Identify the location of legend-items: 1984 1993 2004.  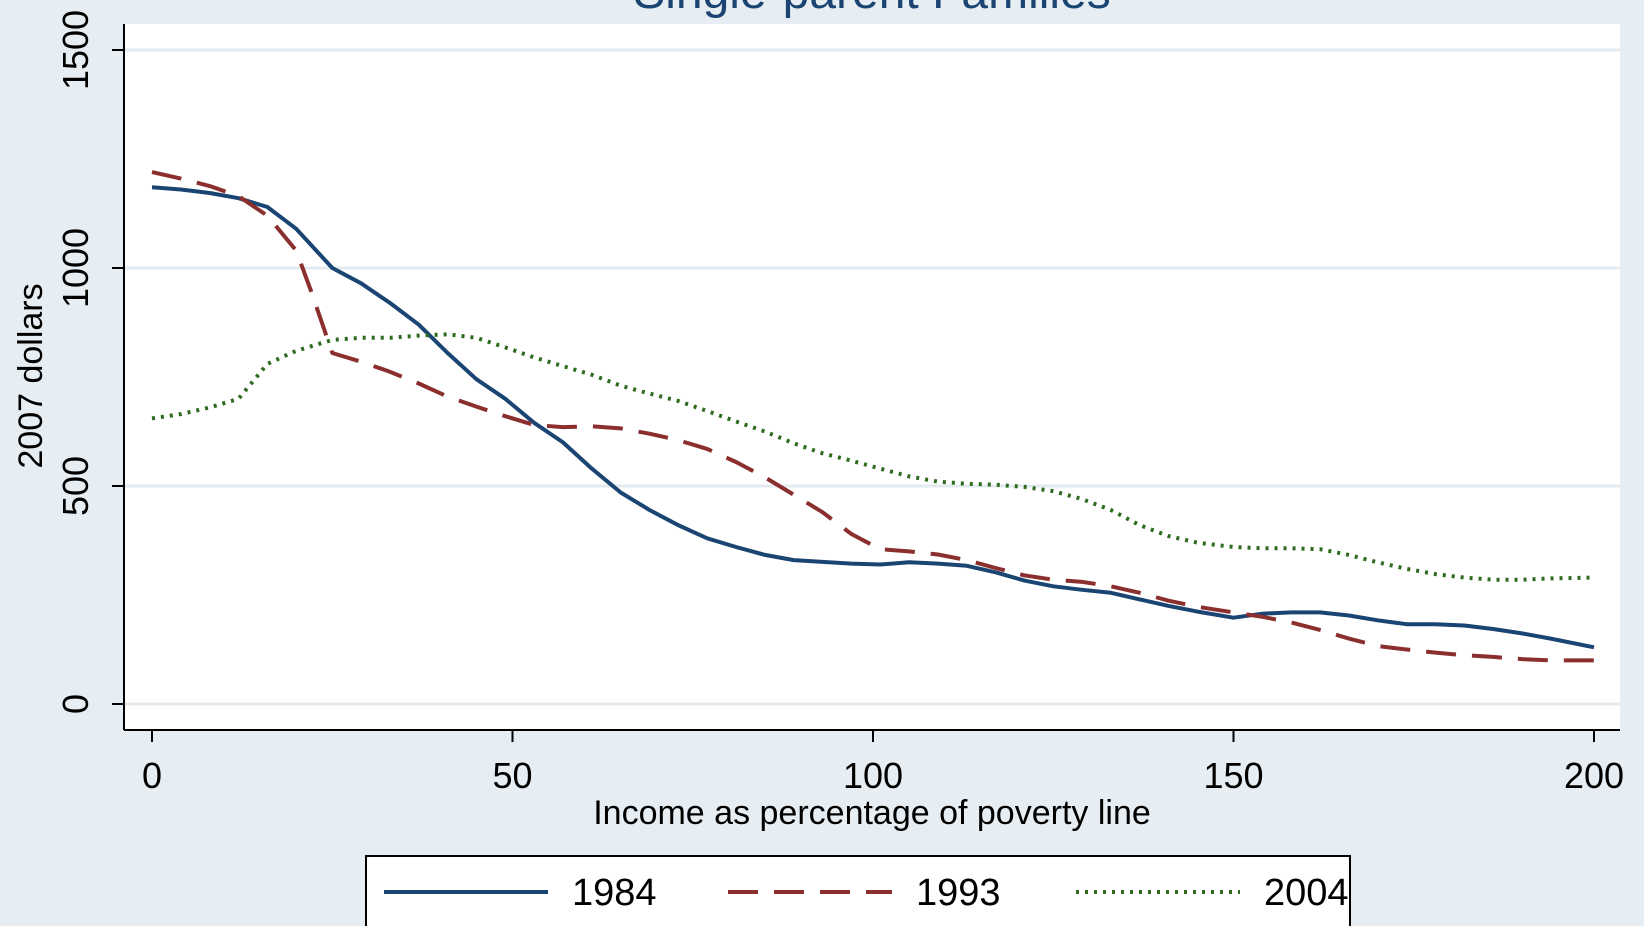
(866, 893).